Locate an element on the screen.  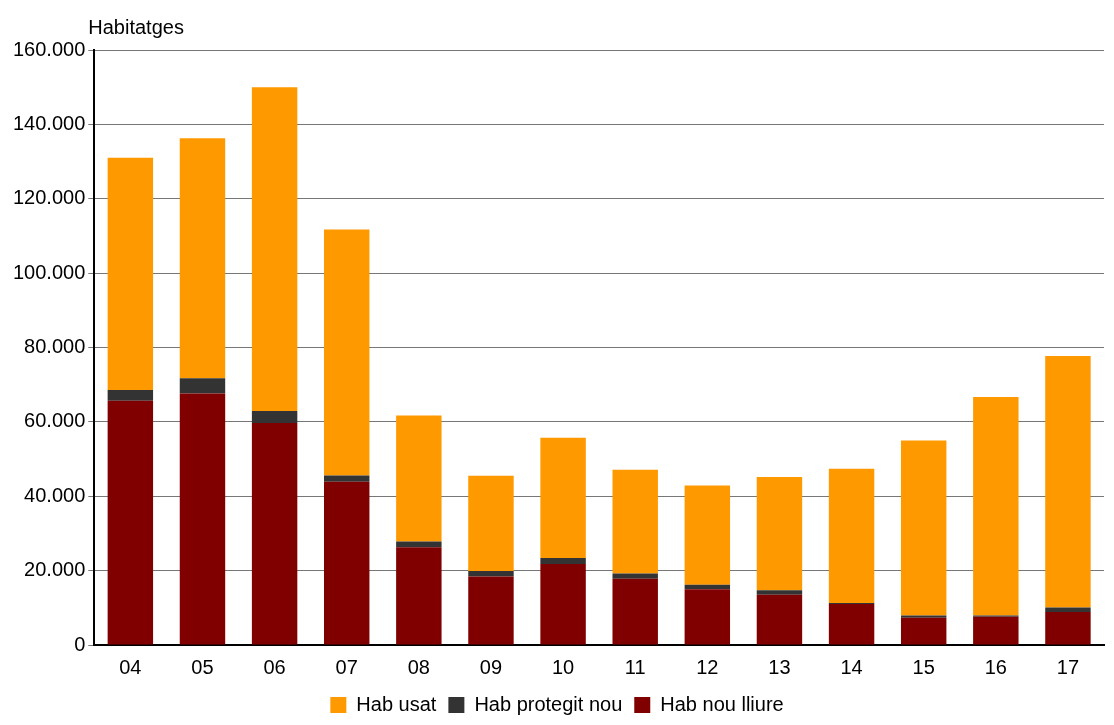
x-tick-label: 10 is located at coordinates (563, 666).